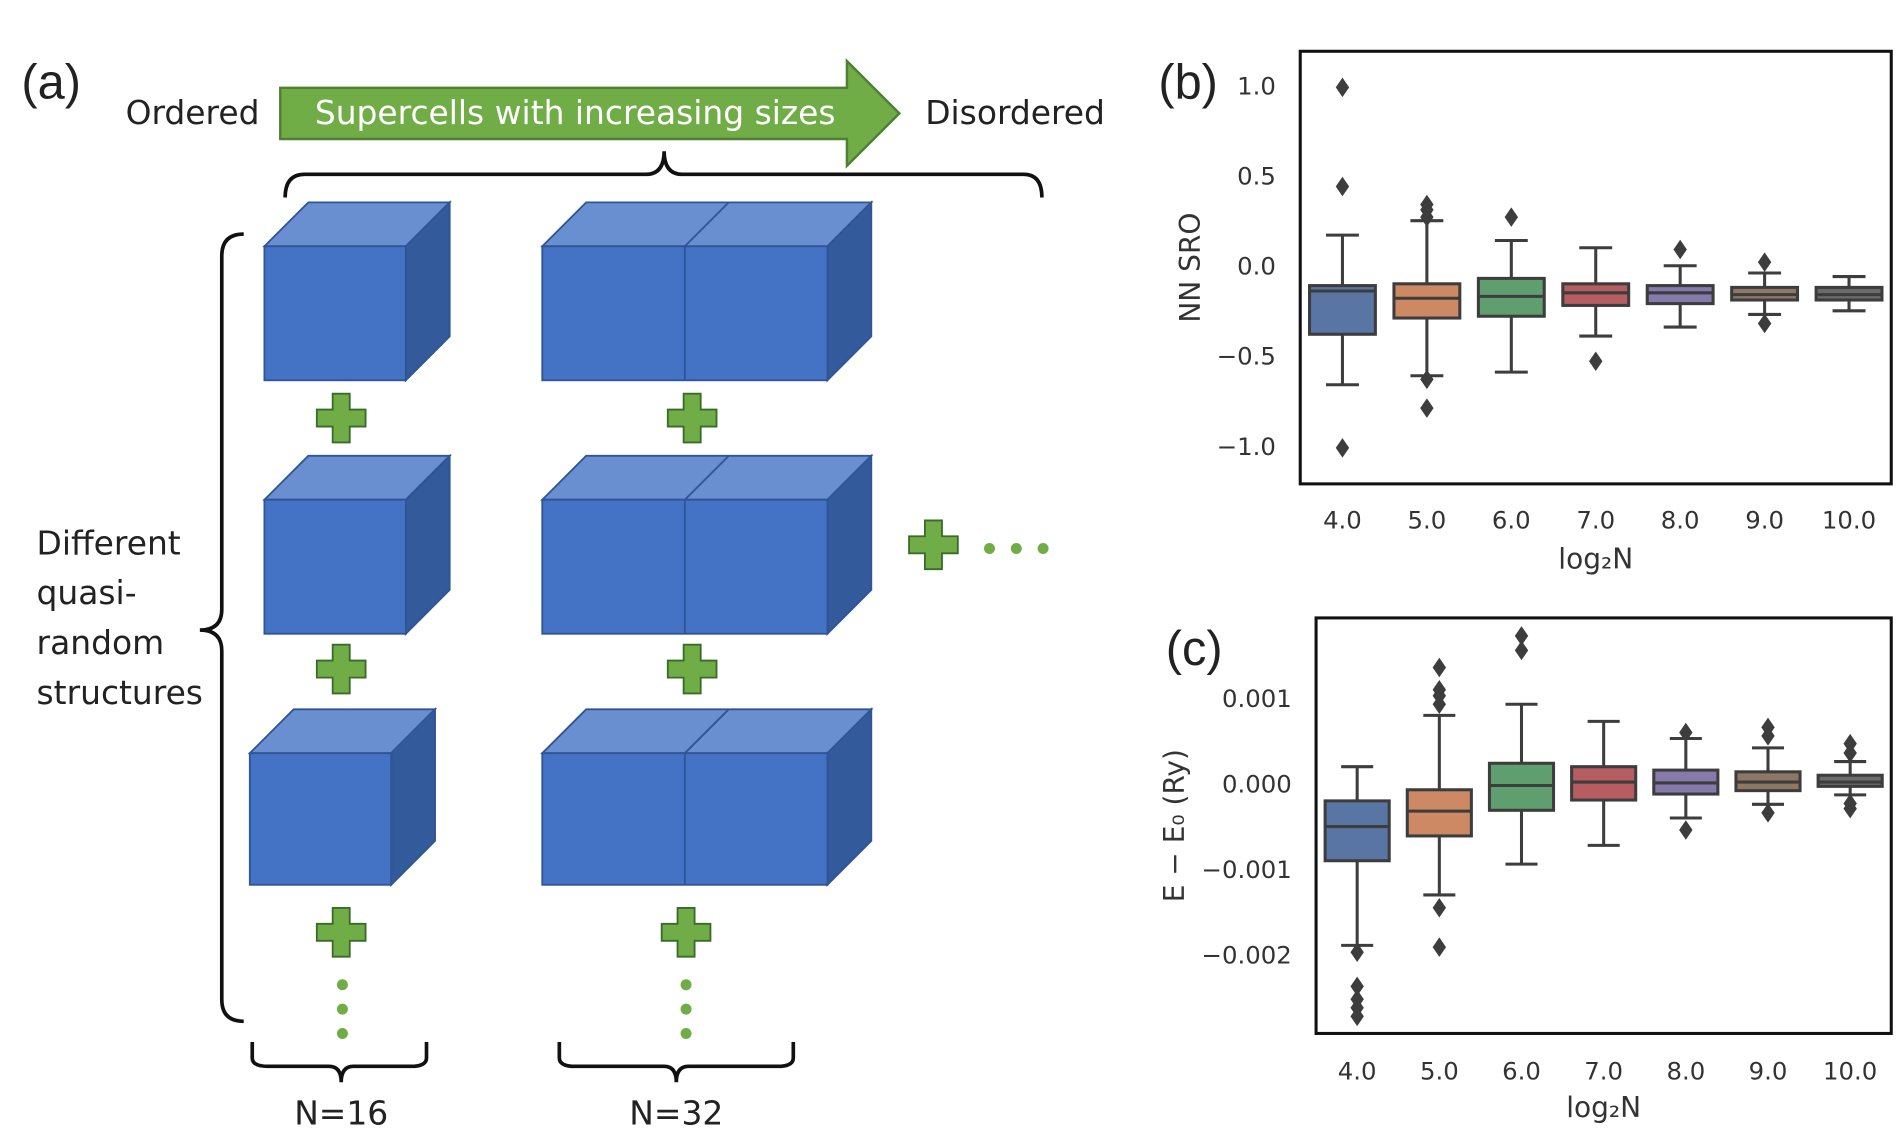  Describe the element at coordinates (1247, 955) in the screenshot. I see `y-tick-label: −0.002` at that location.